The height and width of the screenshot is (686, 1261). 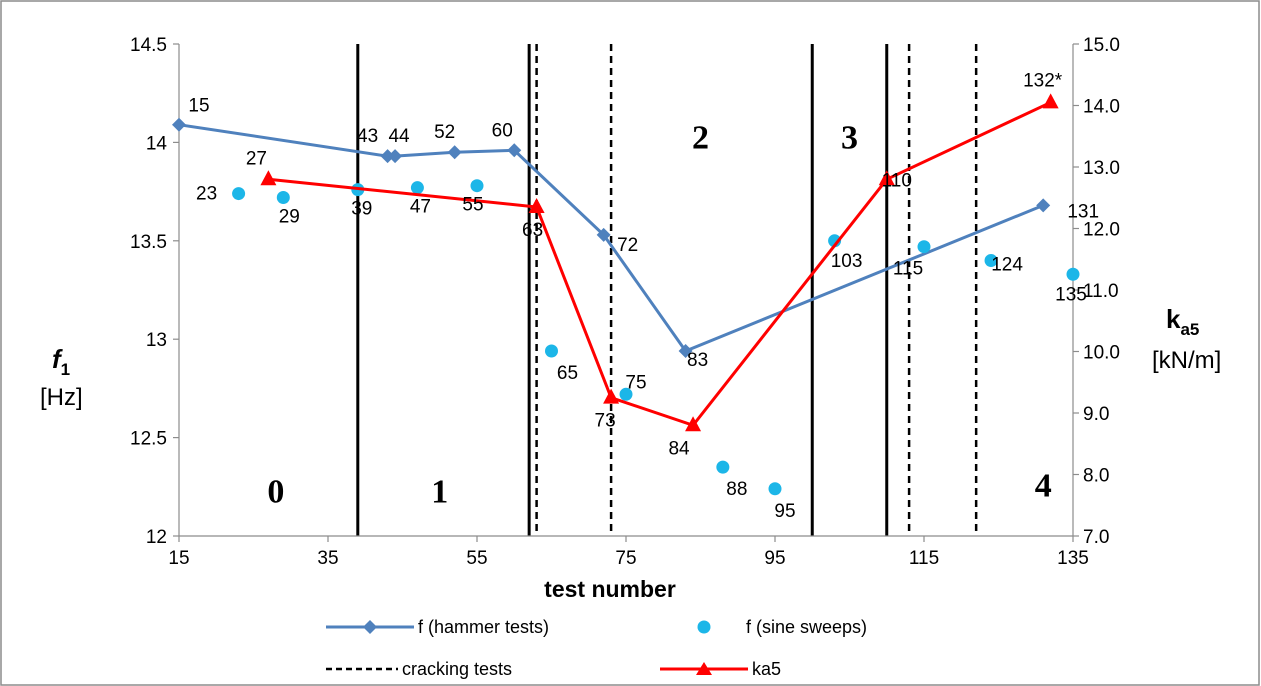 I want to click on right-tick-label: 15.0, so click(x=1101, y=45).